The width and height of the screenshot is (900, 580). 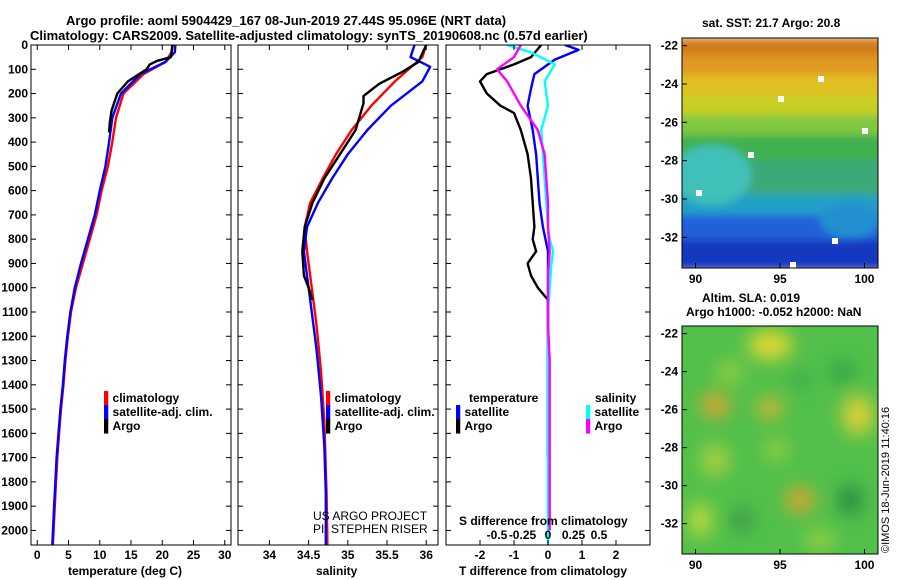 What do you see at coordinates (670, 334) in the screenshot?
I see `sla_map-ytick-label: -22` at bounding box center [670, 334].